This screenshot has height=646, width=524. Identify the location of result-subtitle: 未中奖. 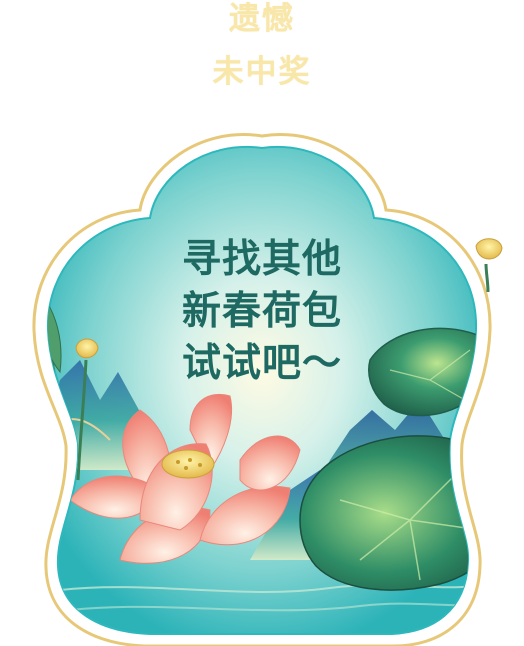
(262, 72).